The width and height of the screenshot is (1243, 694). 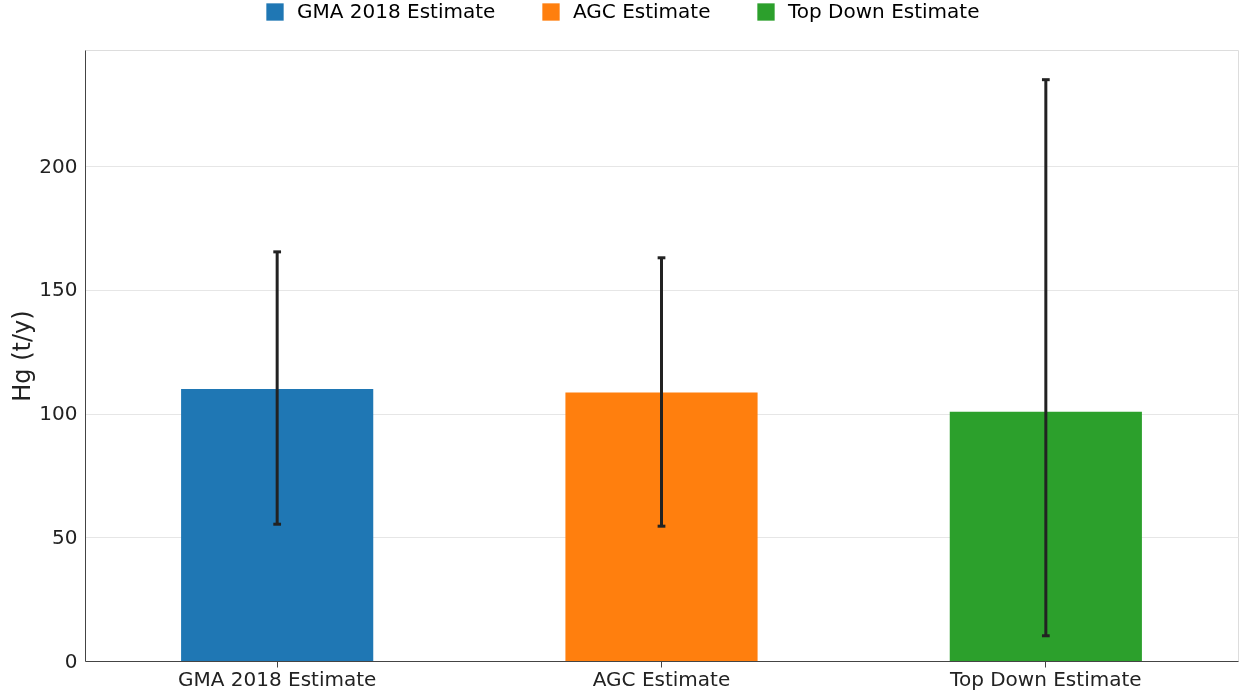 I want to click on y-tick-label: 200, so click(x=58, y=165).